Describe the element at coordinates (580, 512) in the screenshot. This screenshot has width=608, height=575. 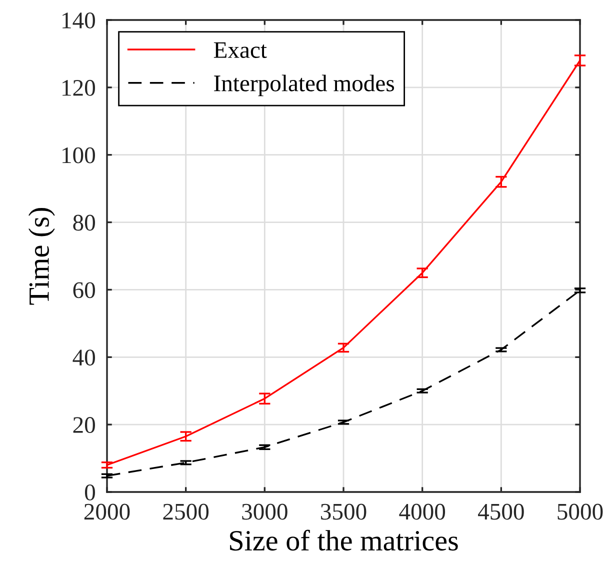
I see `x-tick-label: 5000` at that location.